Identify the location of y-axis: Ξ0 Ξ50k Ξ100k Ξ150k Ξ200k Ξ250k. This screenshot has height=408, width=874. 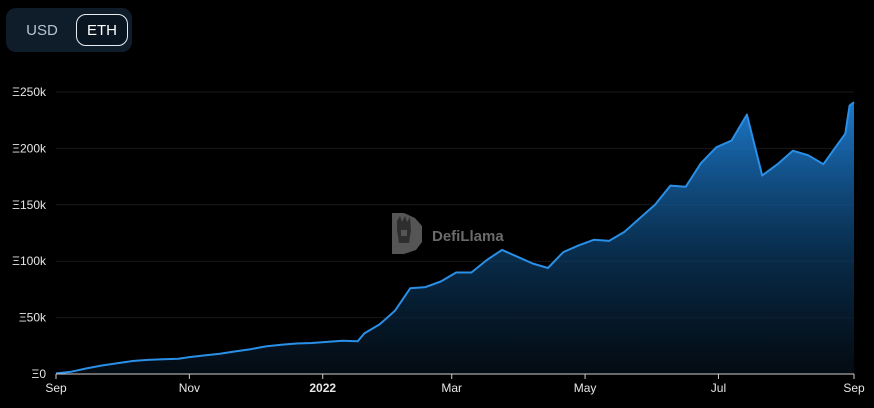
(29, 233).